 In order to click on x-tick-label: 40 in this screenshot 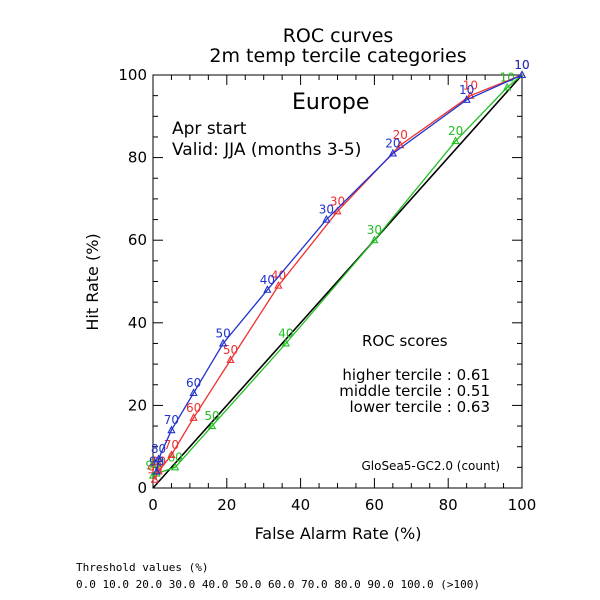, I will do `click(300, 505)`.